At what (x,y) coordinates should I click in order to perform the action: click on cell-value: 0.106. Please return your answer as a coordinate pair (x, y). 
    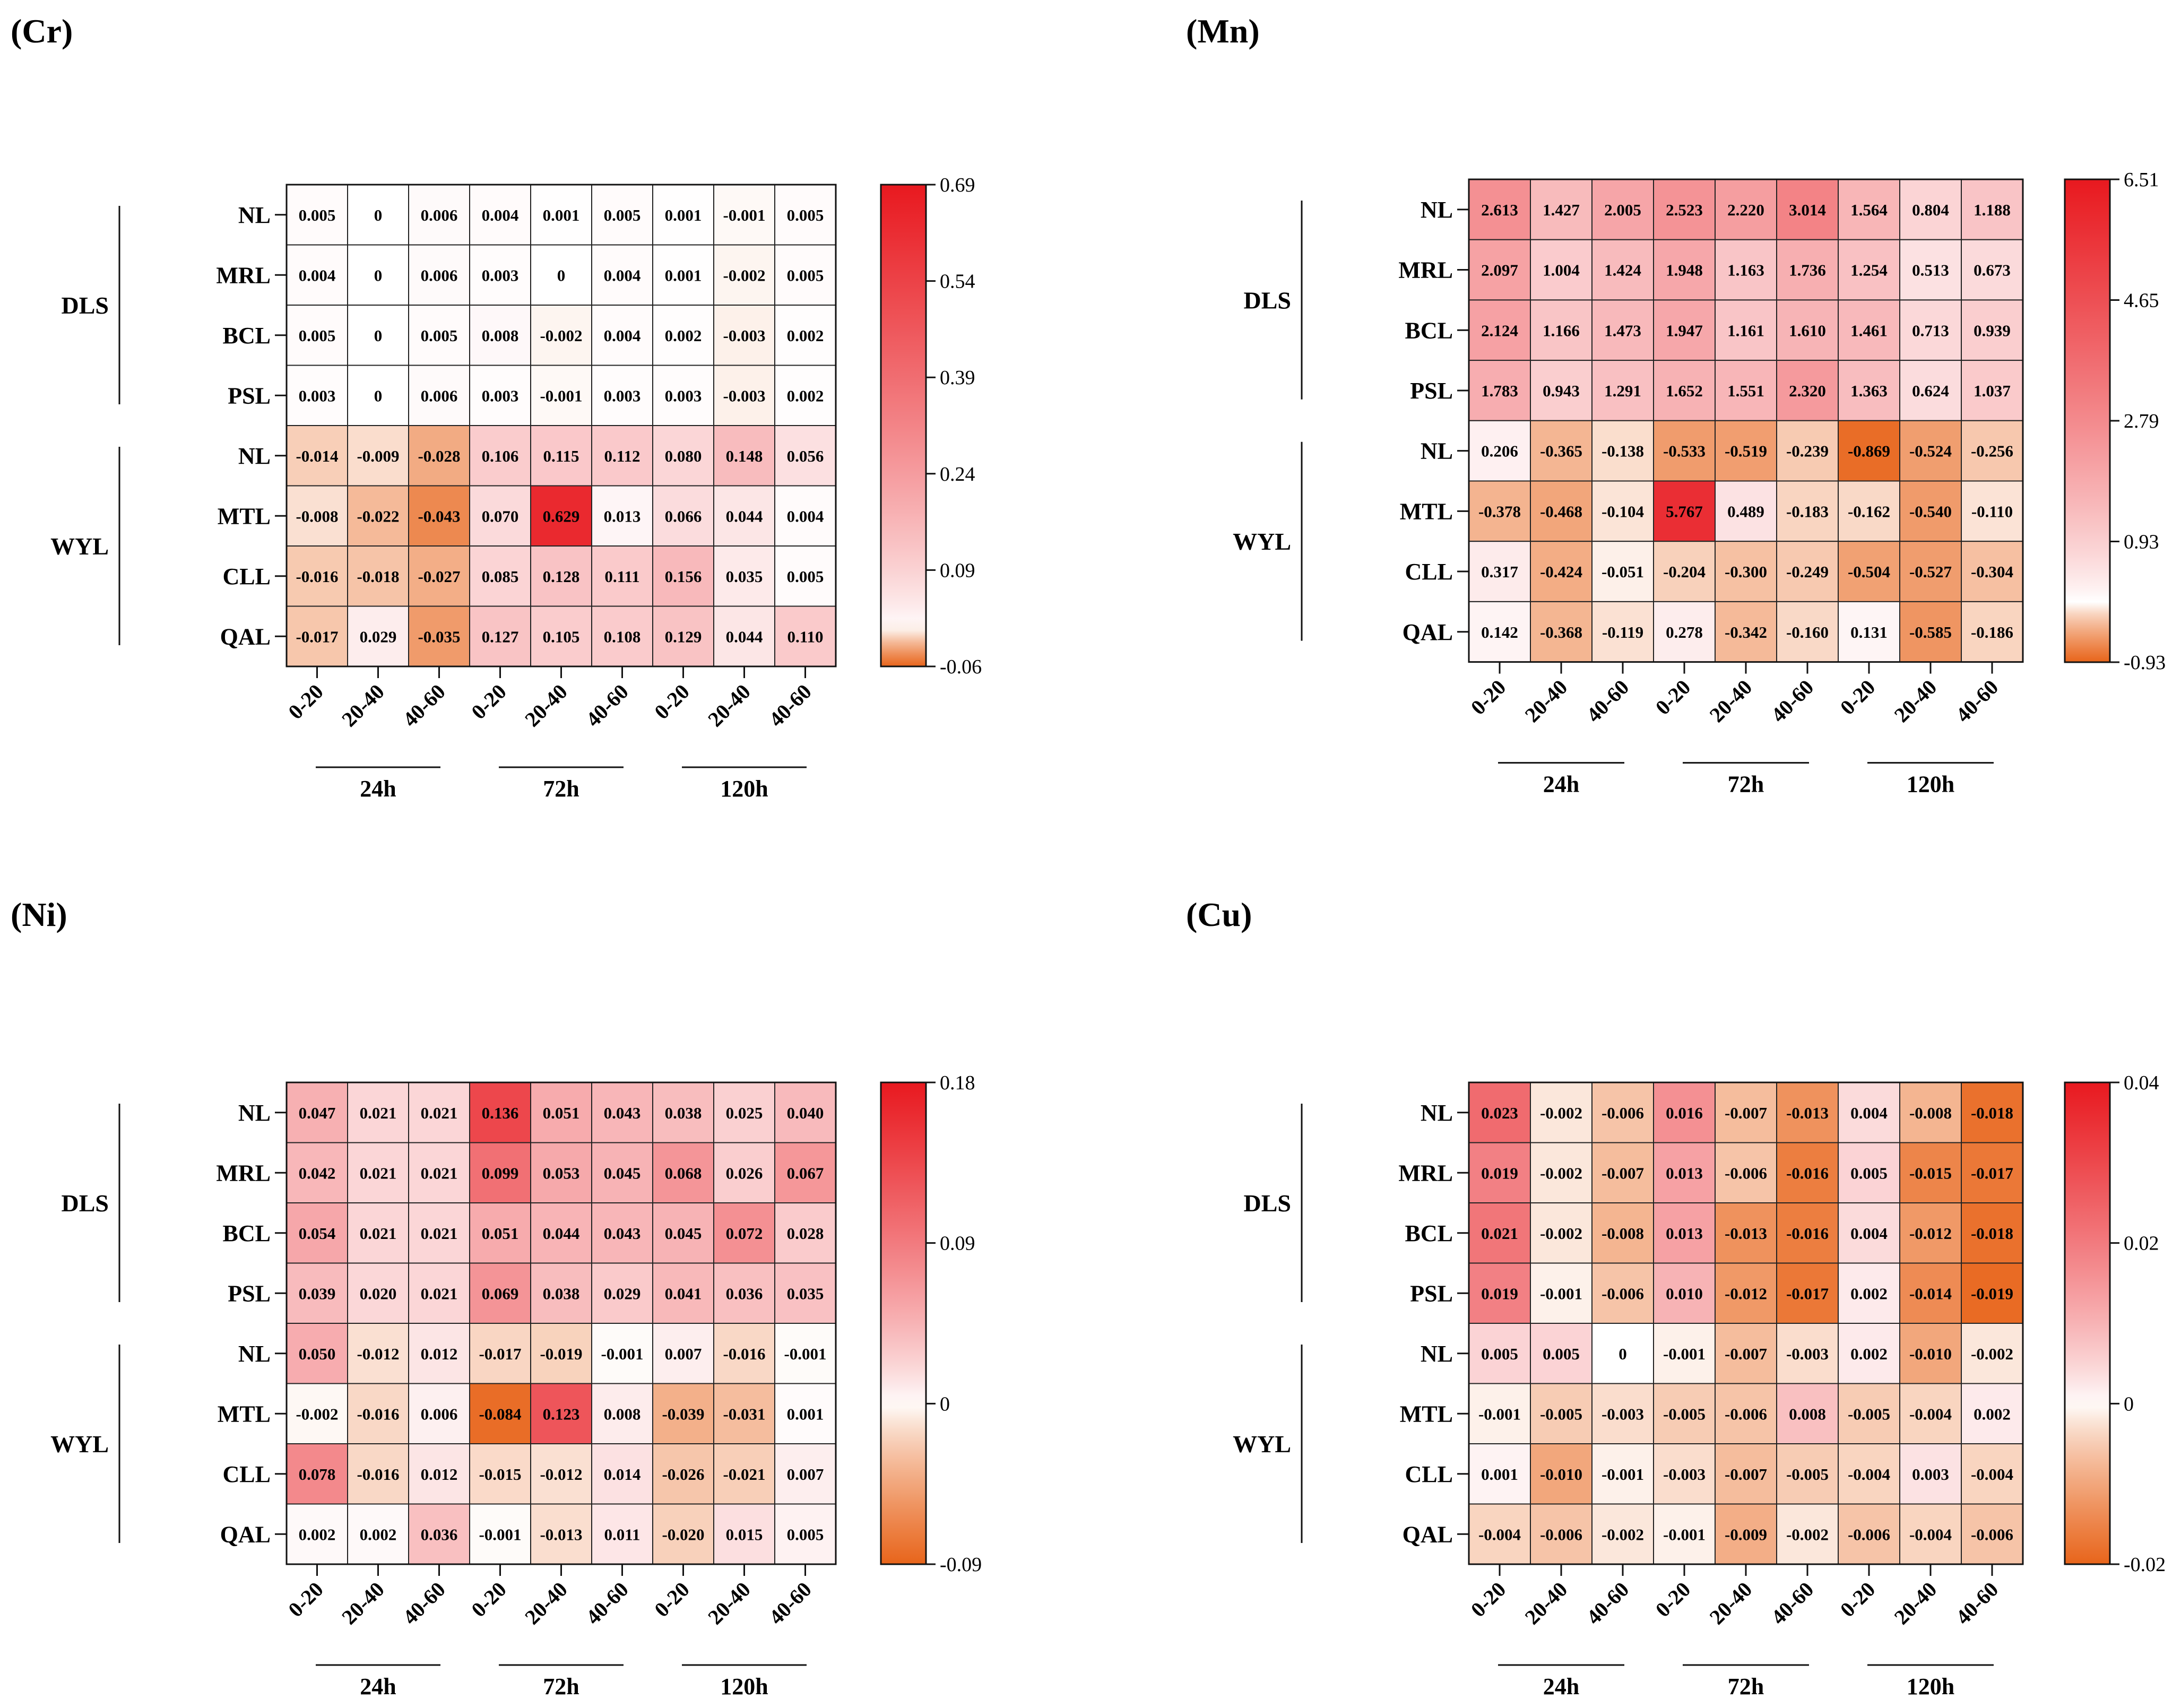
    Looking at the image, I should click on (501, 456).